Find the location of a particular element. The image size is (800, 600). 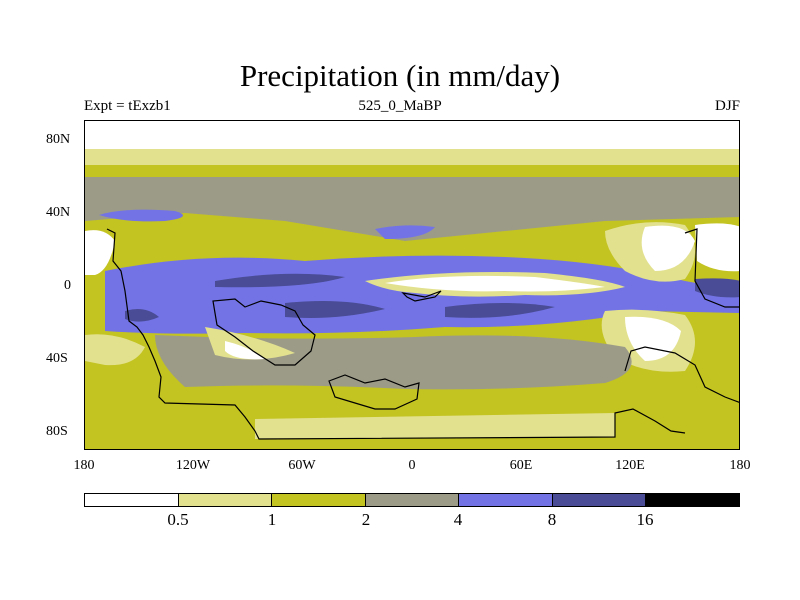

season-label: DJF is located at coordinates (727, 106).